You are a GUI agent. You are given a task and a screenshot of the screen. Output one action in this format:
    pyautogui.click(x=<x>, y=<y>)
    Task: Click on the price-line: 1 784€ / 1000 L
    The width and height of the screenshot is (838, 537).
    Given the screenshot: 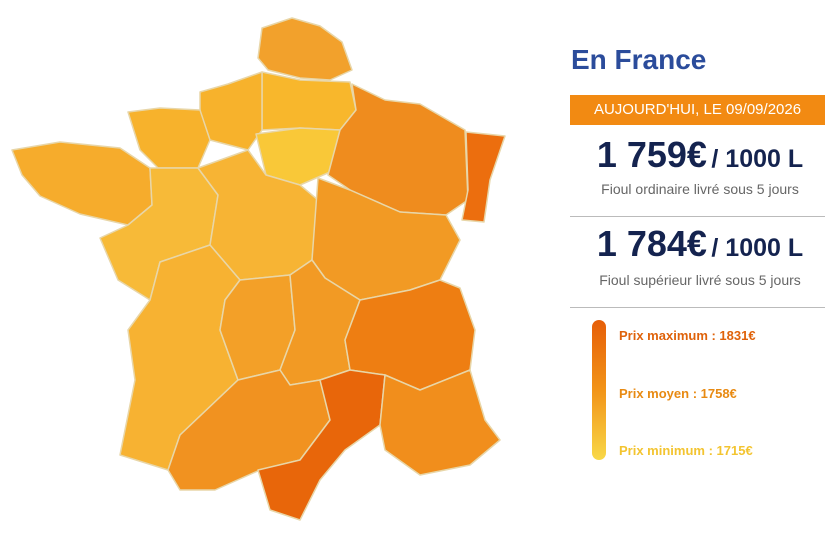 What is the action you would take?
    pyautogui.click(x=700, y=244)
    